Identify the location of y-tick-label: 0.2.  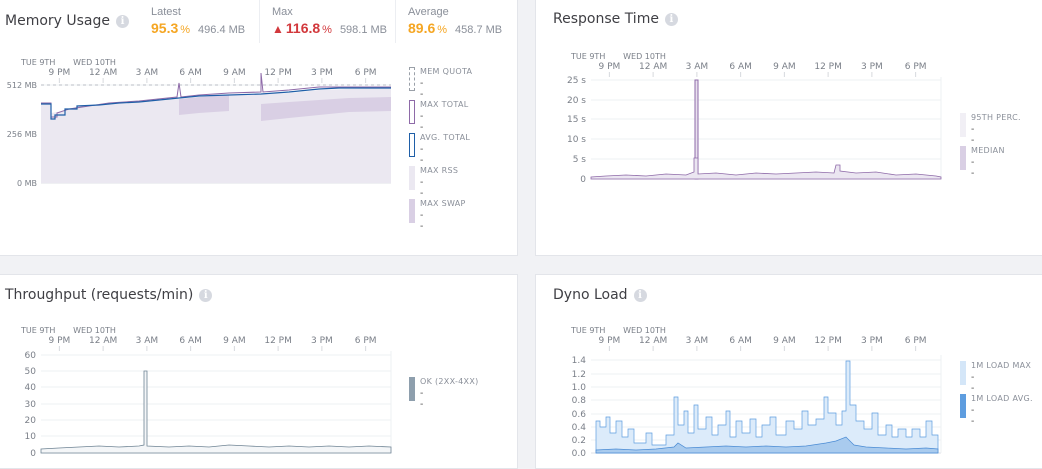
(579, 441).